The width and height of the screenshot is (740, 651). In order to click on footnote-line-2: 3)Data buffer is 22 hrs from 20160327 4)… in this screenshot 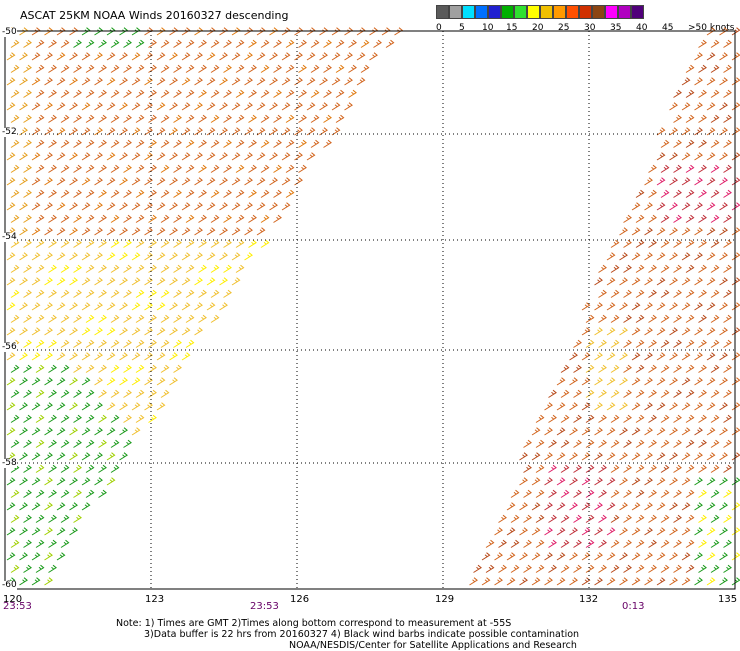, I will do `click(362, 634)`.